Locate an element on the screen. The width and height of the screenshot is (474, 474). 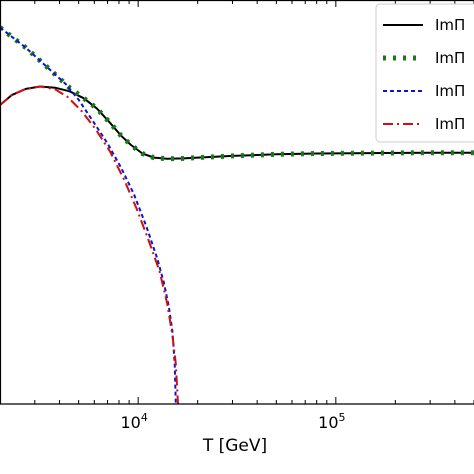
legend: ImΠ ImΠ ImΠ ImΠ is located at coordinates (424, 73).